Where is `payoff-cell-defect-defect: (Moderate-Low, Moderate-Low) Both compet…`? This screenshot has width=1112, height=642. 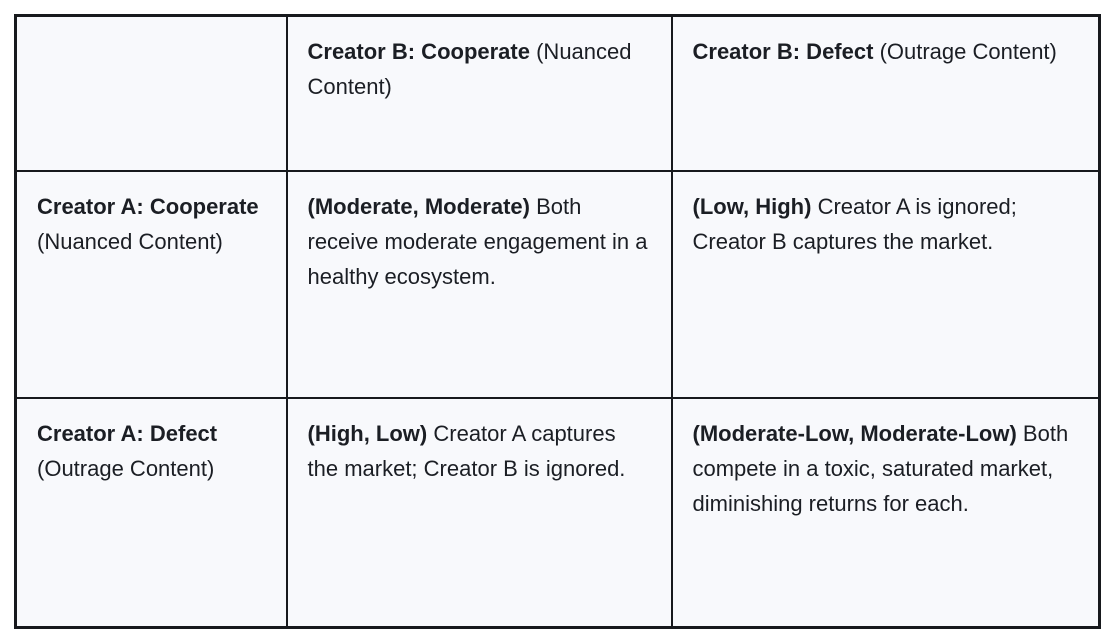
payoff-cell-defect-defect: (Moderate-Low, Moderate-Low) Both compet… is located at coordinates (885, 512).